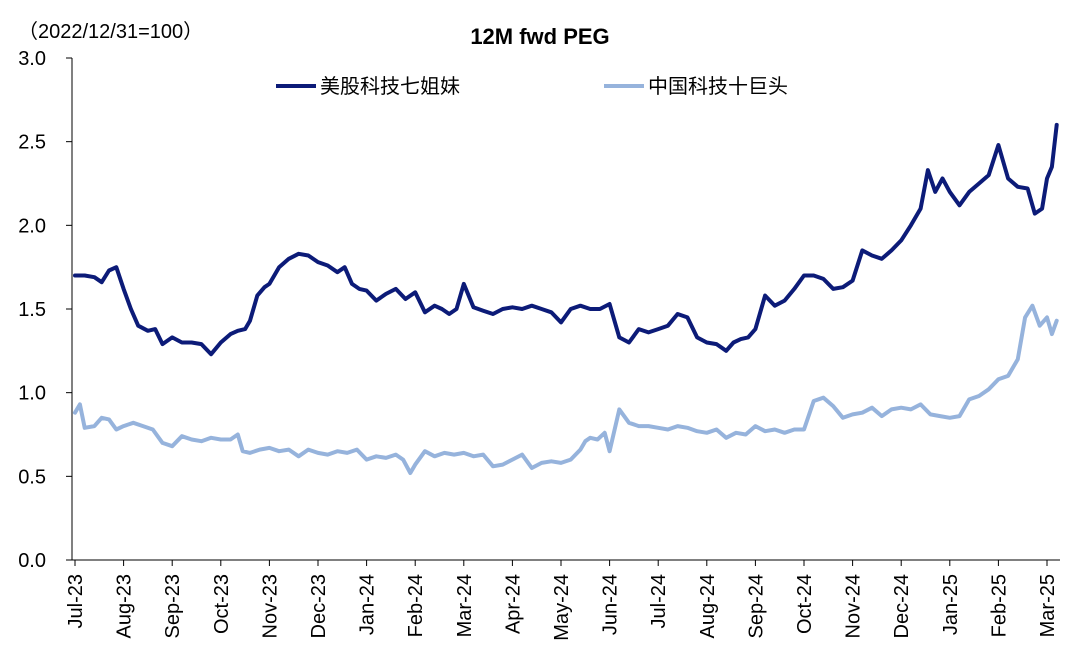 Image resolution: width=1088 pixels, height=671 pixels. What do you see at coordinates (32, 226) in the screenshot?
I see `y-tick-label: 2.0` at bounding box center [32, 226].